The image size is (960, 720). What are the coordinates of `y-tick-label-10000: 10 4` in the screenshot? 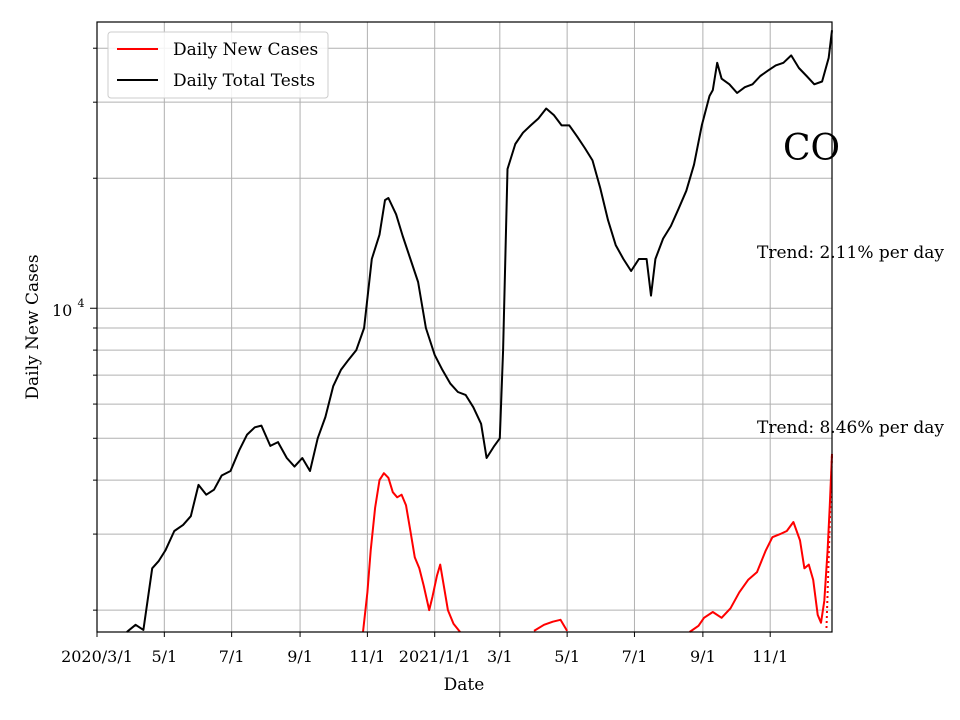 It's located at (68, 308).